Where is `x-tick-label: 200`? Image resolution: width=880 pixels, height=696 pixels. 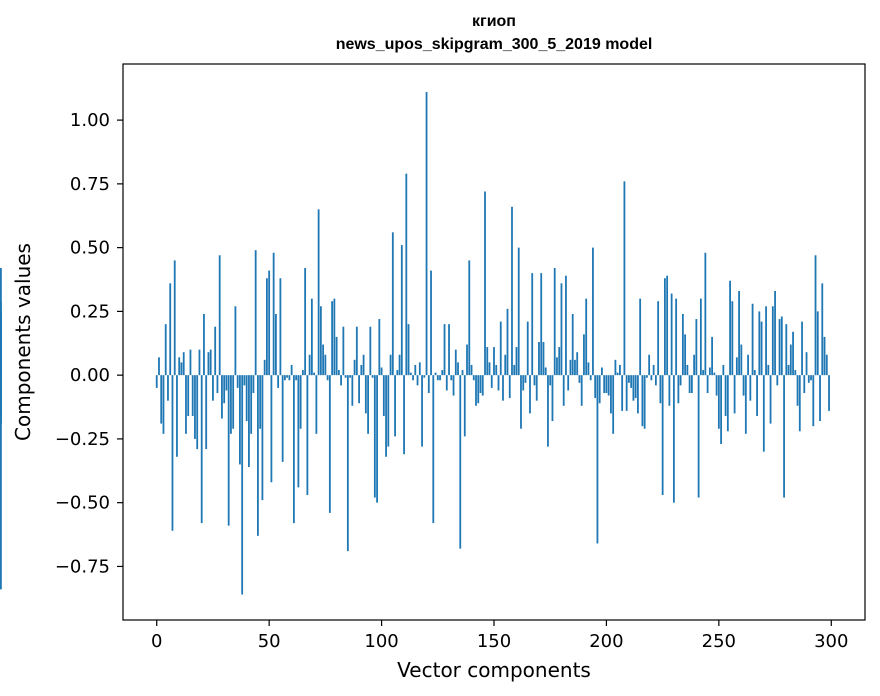 x-tick-label: 200 is located at coordinates (606, 641).